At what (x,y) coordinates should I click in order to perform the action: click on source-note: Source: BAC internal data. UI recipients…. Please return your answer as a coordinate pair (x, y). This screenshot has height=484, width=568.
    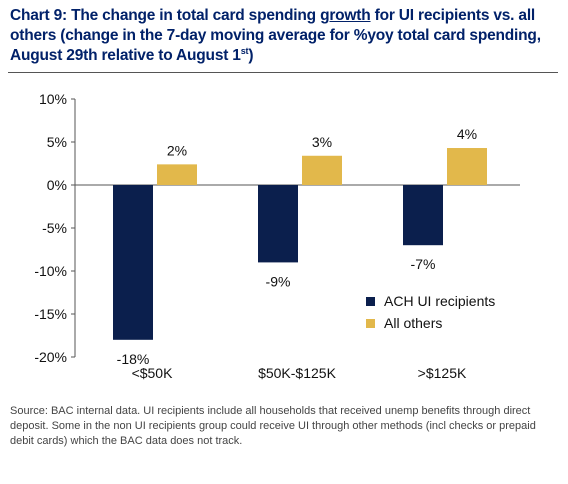
    Looking at the image, I should click on (273, 426).